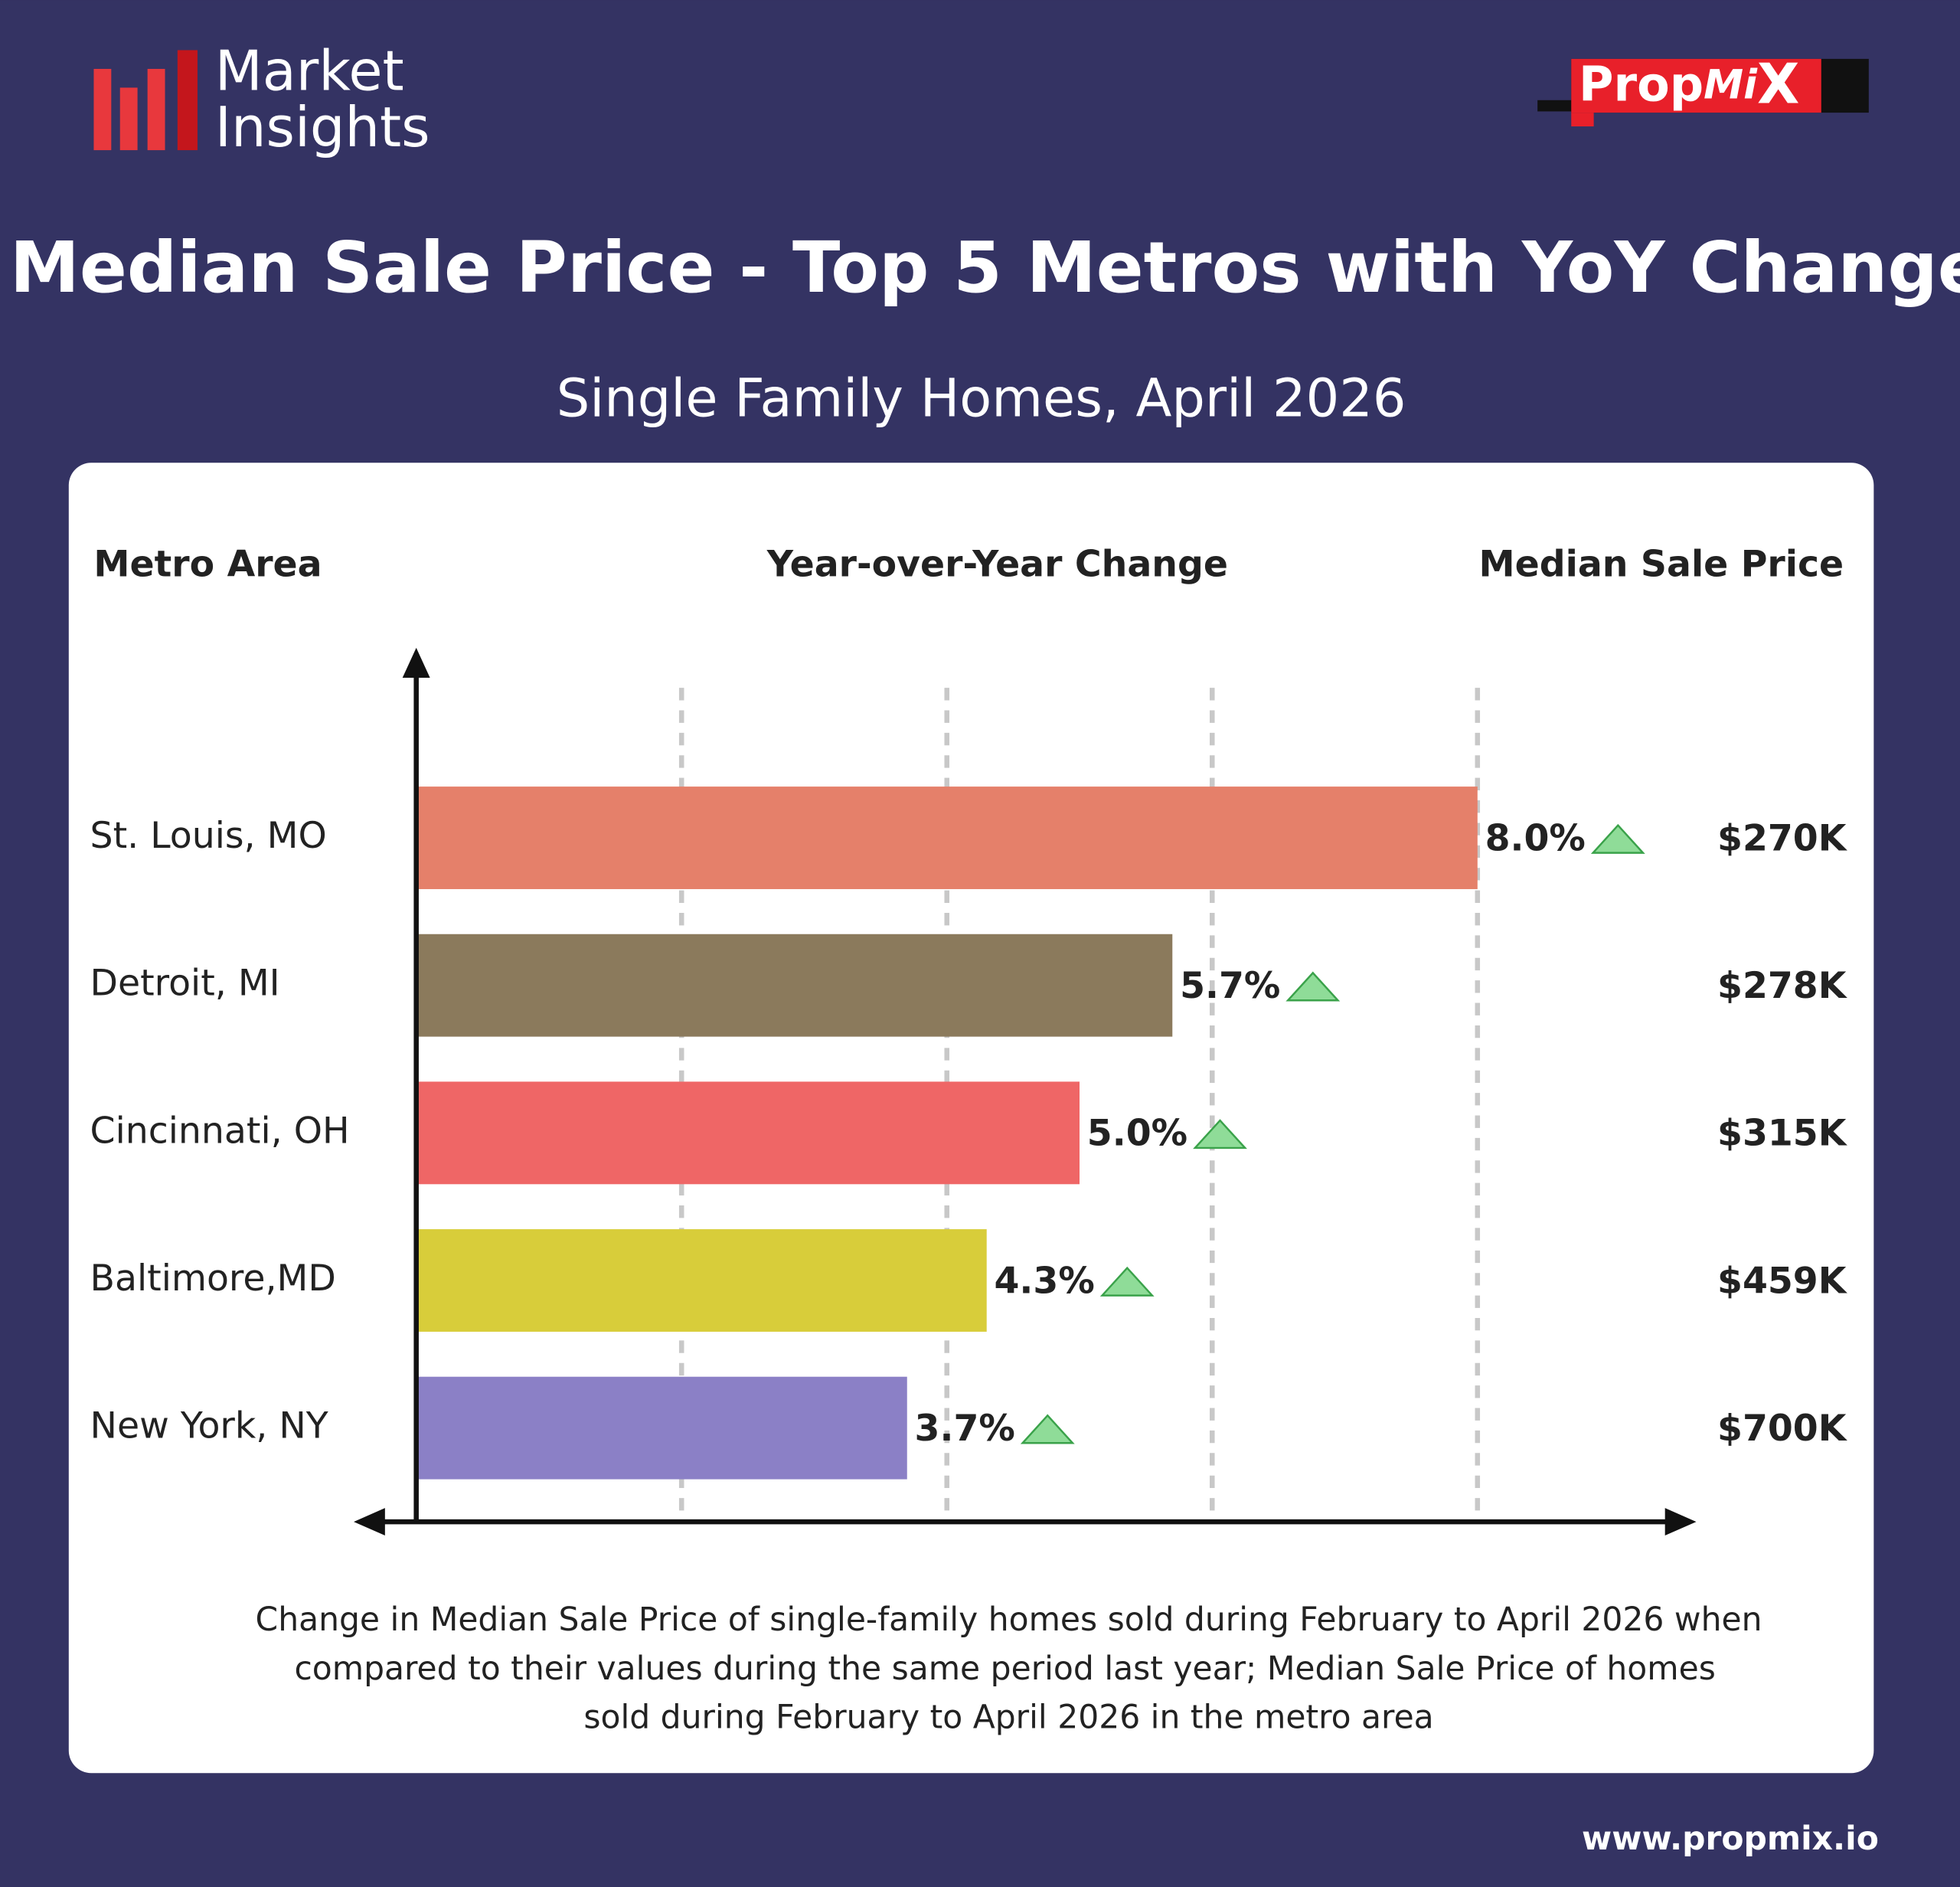 The width and height of the screenshot is (1960, 1887). What do you see at coordinates (220, 1131) in the screenshot?
I see `category-label: Cincinnati, OH` at bounding box center [220, 1131].